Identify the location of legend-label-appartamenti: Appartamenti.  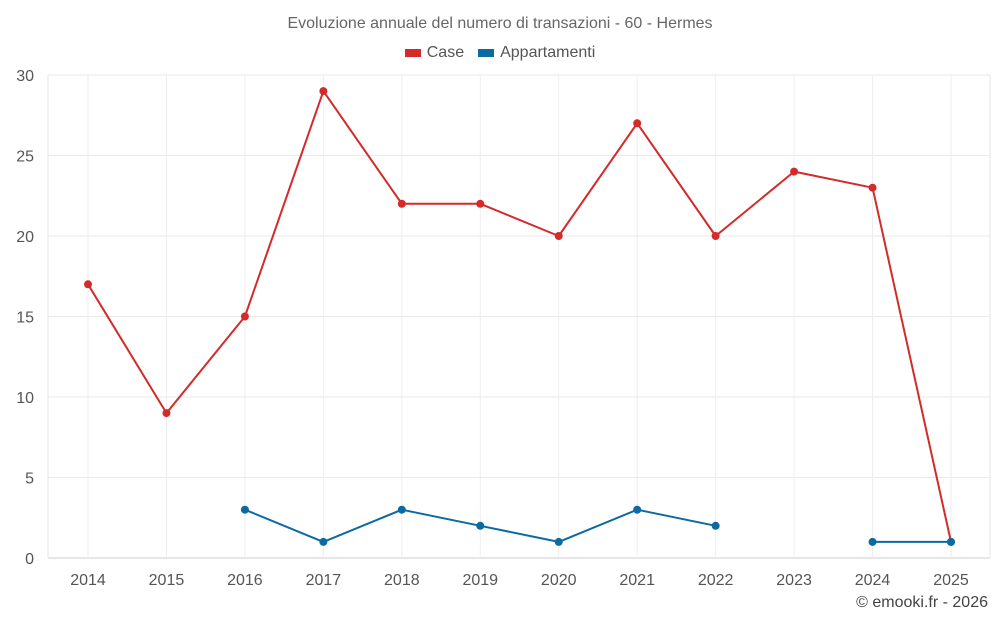
(548, 52).